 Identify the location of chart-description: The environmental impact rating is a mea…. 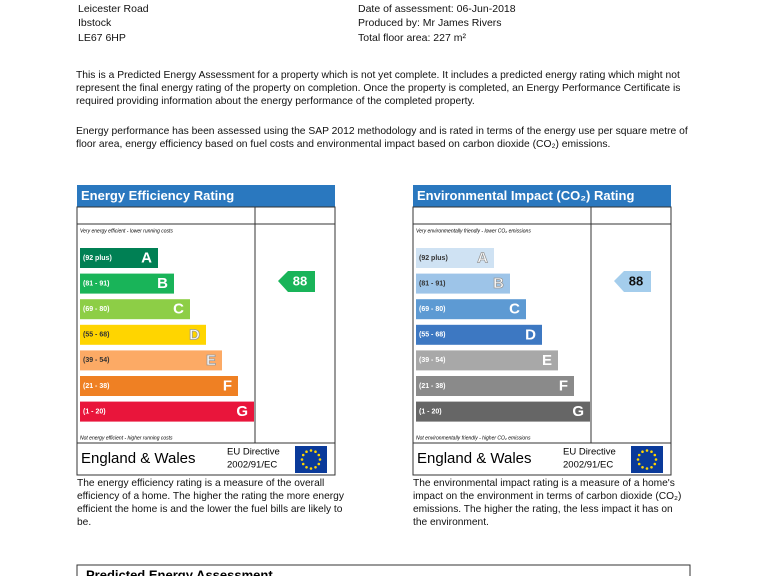
(547, 503).